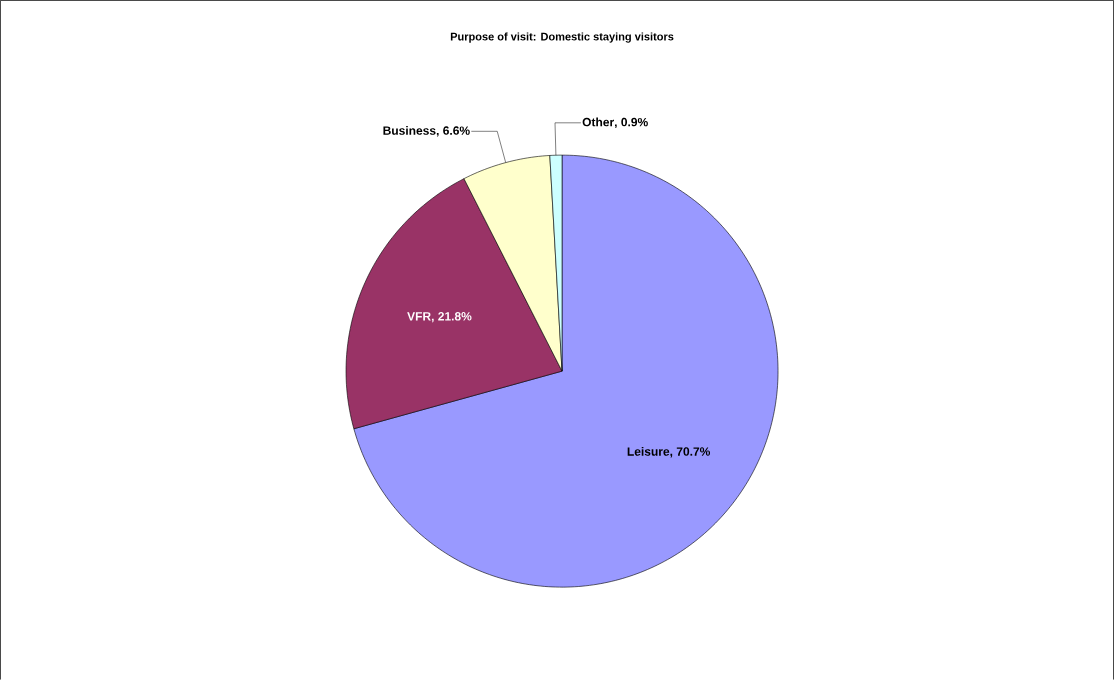 The image size is (1114, 680). I want to click on data-label: , 70.7%, so click(690, 452).